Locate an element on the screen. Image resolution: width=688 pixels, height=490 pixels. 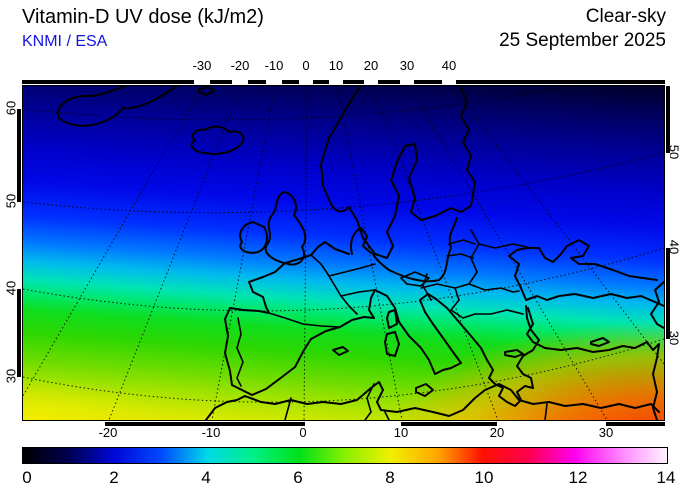
left-tick-bar is located at coordinates (19, 253).